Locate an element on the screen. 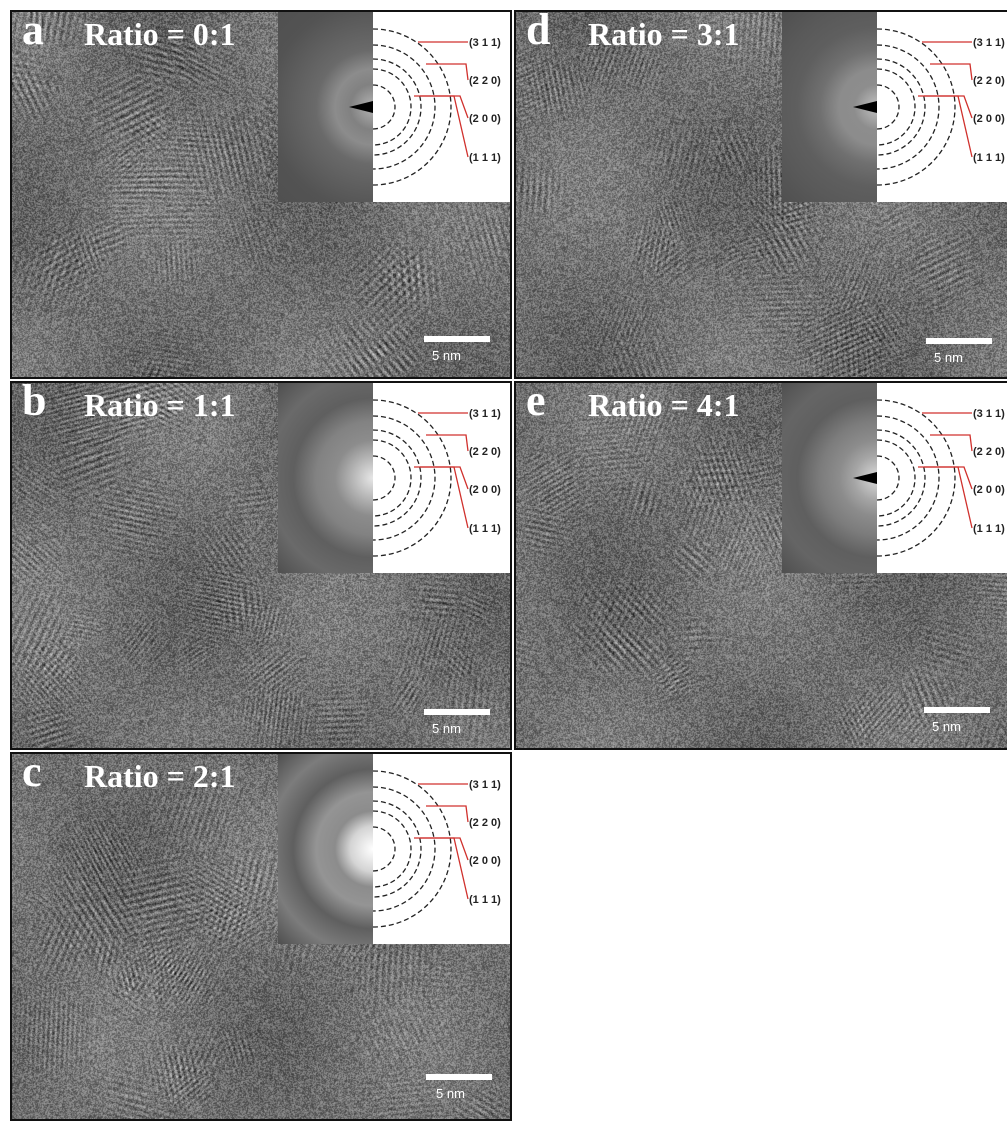  panel-letter: a is located at coordinates (33, 32).